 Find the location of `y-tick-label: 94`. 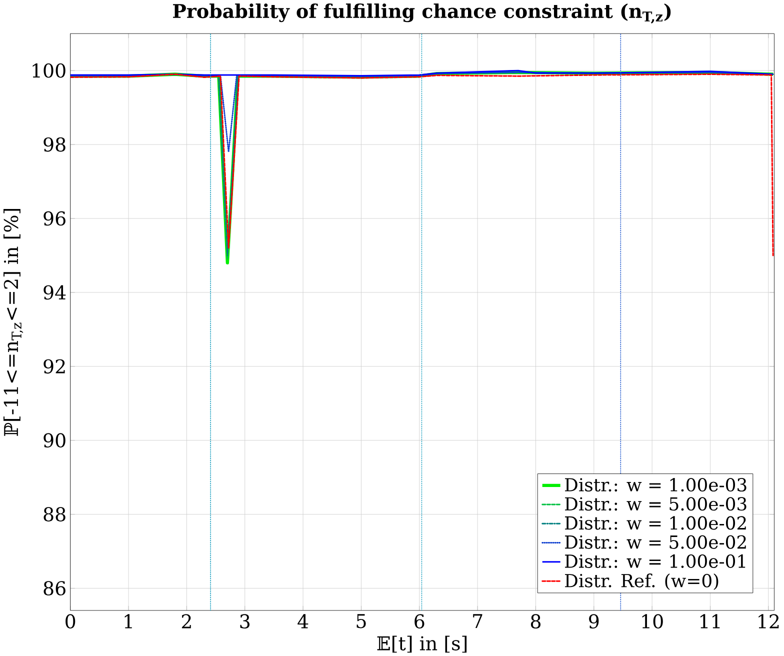

y-tick-label: 94 is located at coordinates (55, 292).